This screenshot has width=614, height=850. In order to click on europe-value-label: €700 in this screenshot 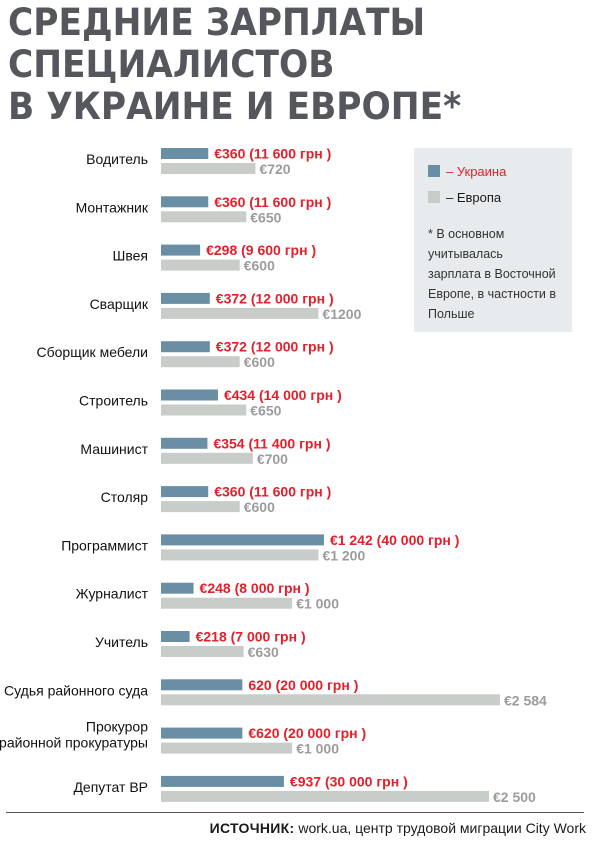, I will do `click(272, 459)`.